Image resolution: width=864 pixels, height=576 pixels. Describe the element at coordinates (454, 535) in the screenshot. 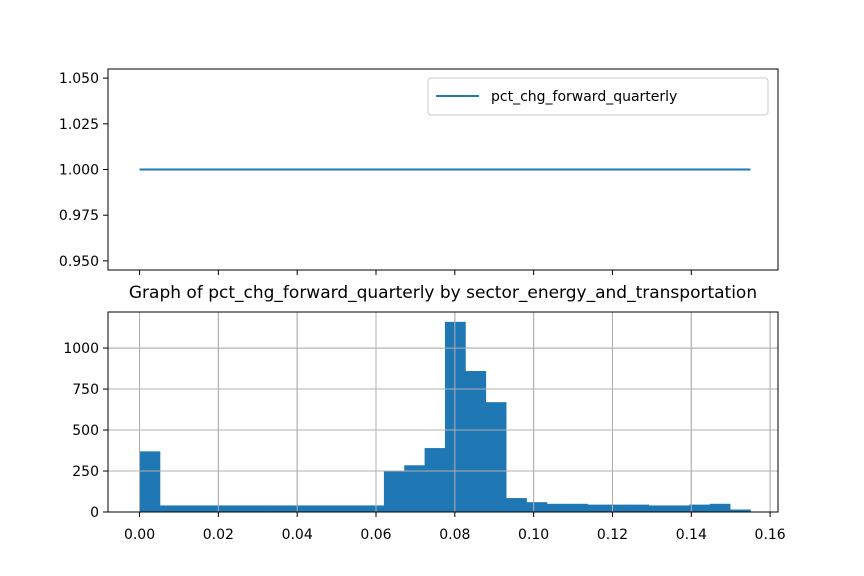

I see `x-tick-label: 0.08` at that location.